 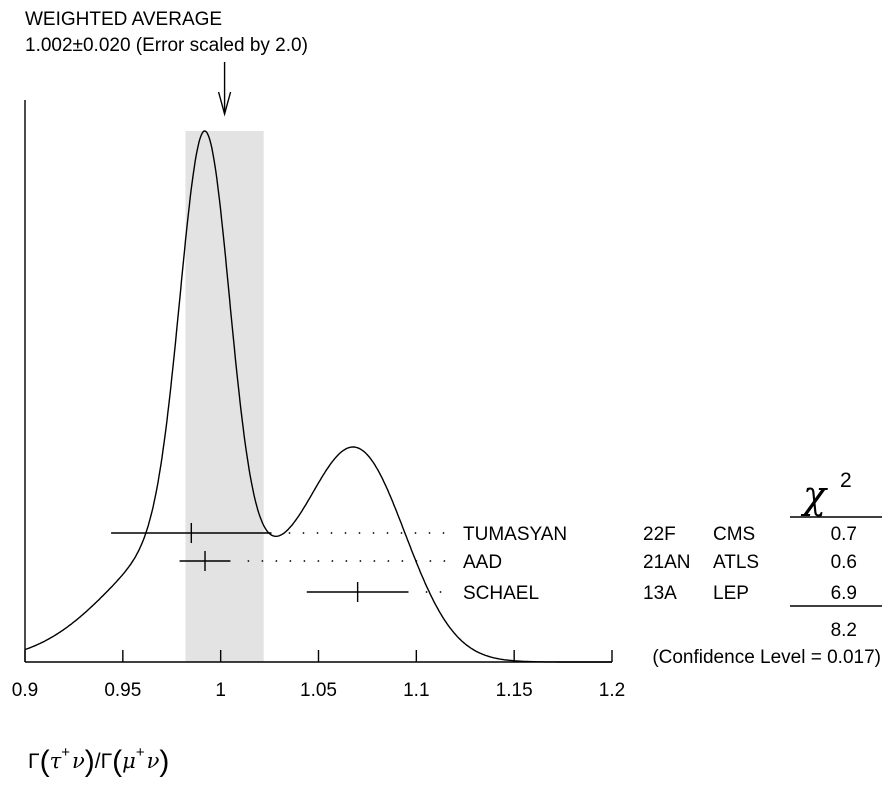 I want to click on measurement-chi2: 6.9, so click(x=844, y=593).